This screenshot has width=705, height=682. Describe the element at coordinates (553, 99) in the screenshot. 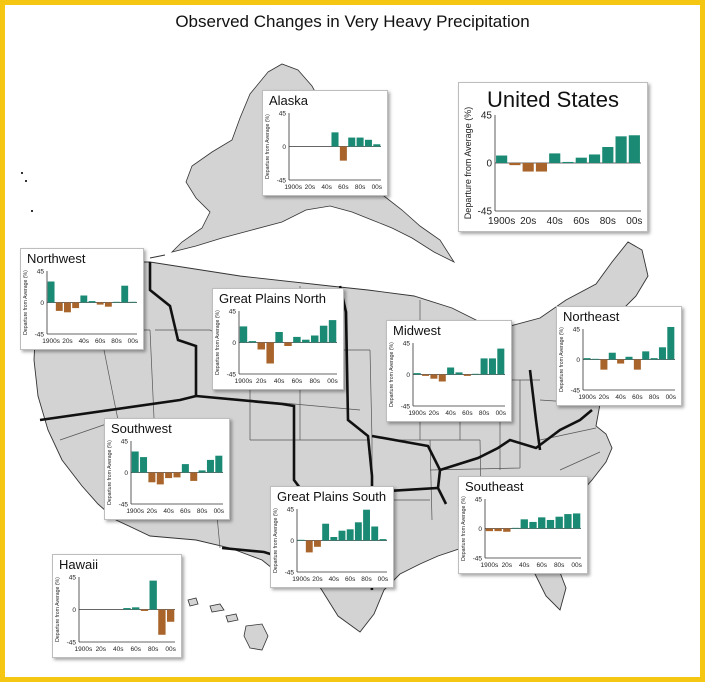

I see `panel-title: United States` at that location.